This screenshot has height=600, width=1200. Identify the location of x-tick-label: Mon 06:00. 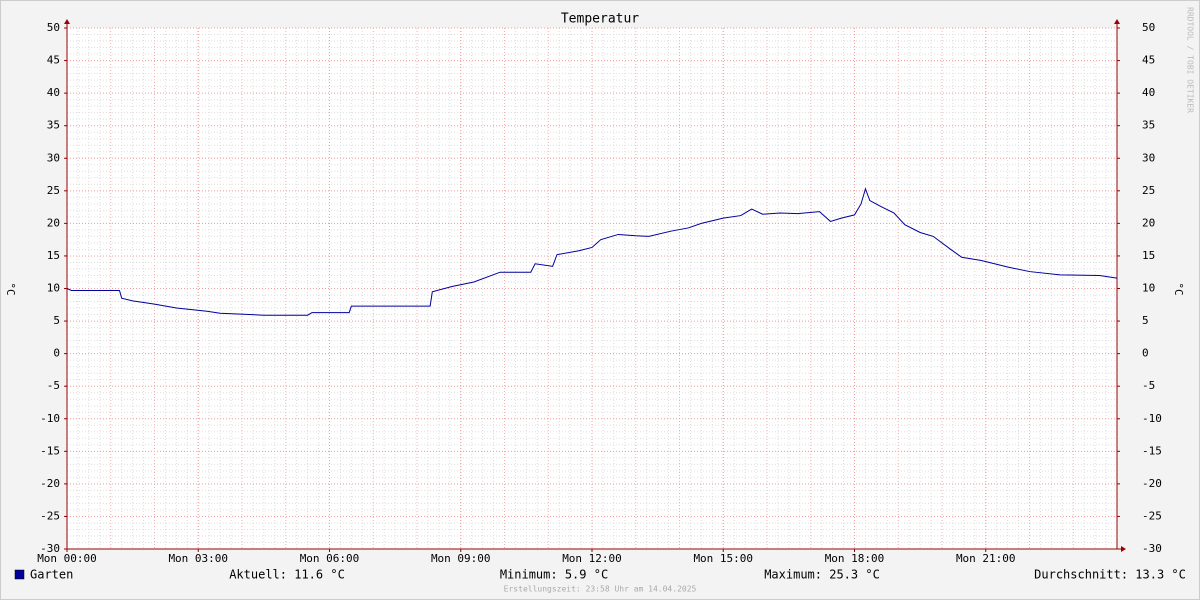
(330, 558).